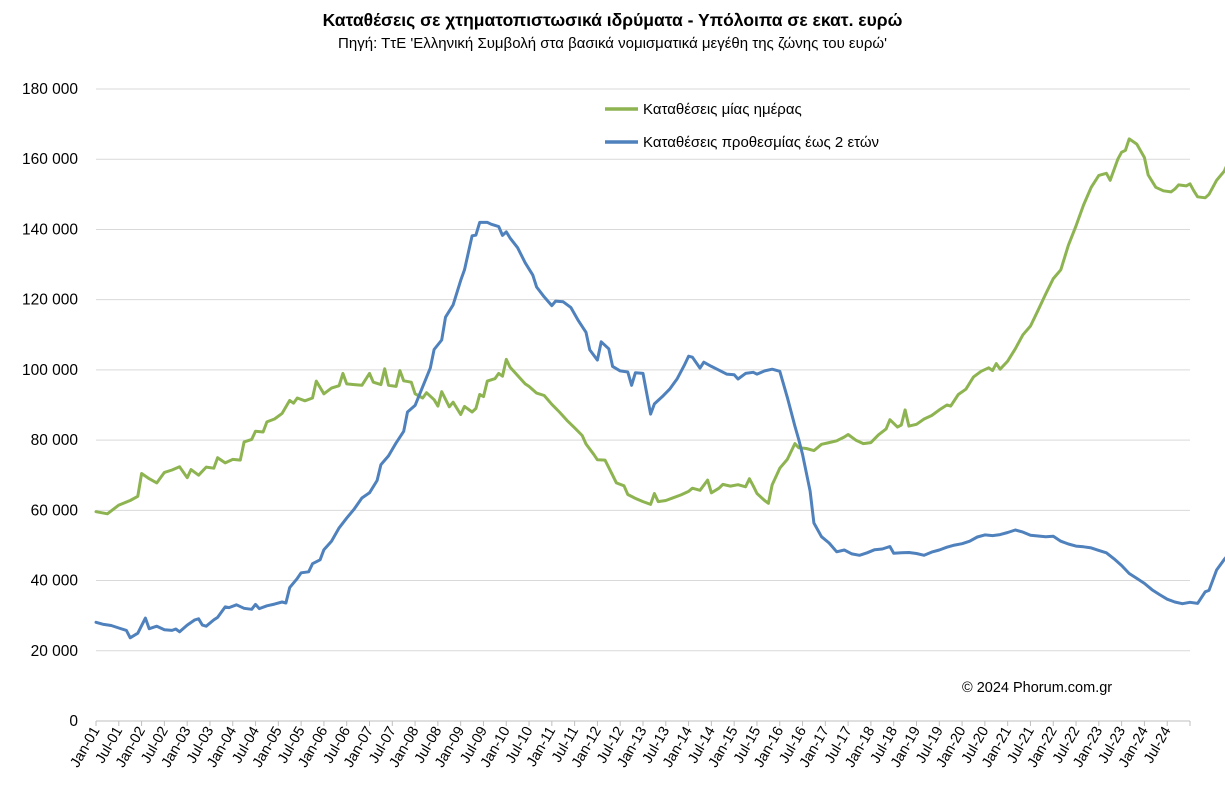  What do you see at coordinates (50, 370) in the screenshot?
I see `y-tick-label: 100 000` at bounding box center [50, 370].